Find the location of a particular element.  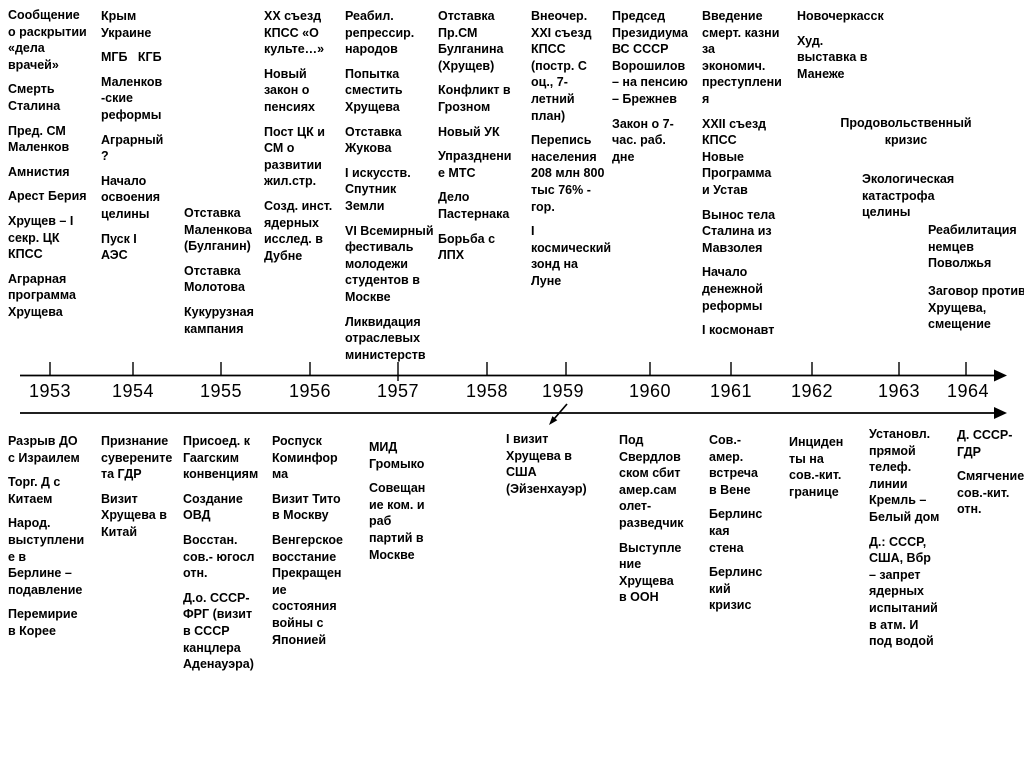

event-text: Вынос тела Сталина из Мавзолея is located at coordinates (739, 231).